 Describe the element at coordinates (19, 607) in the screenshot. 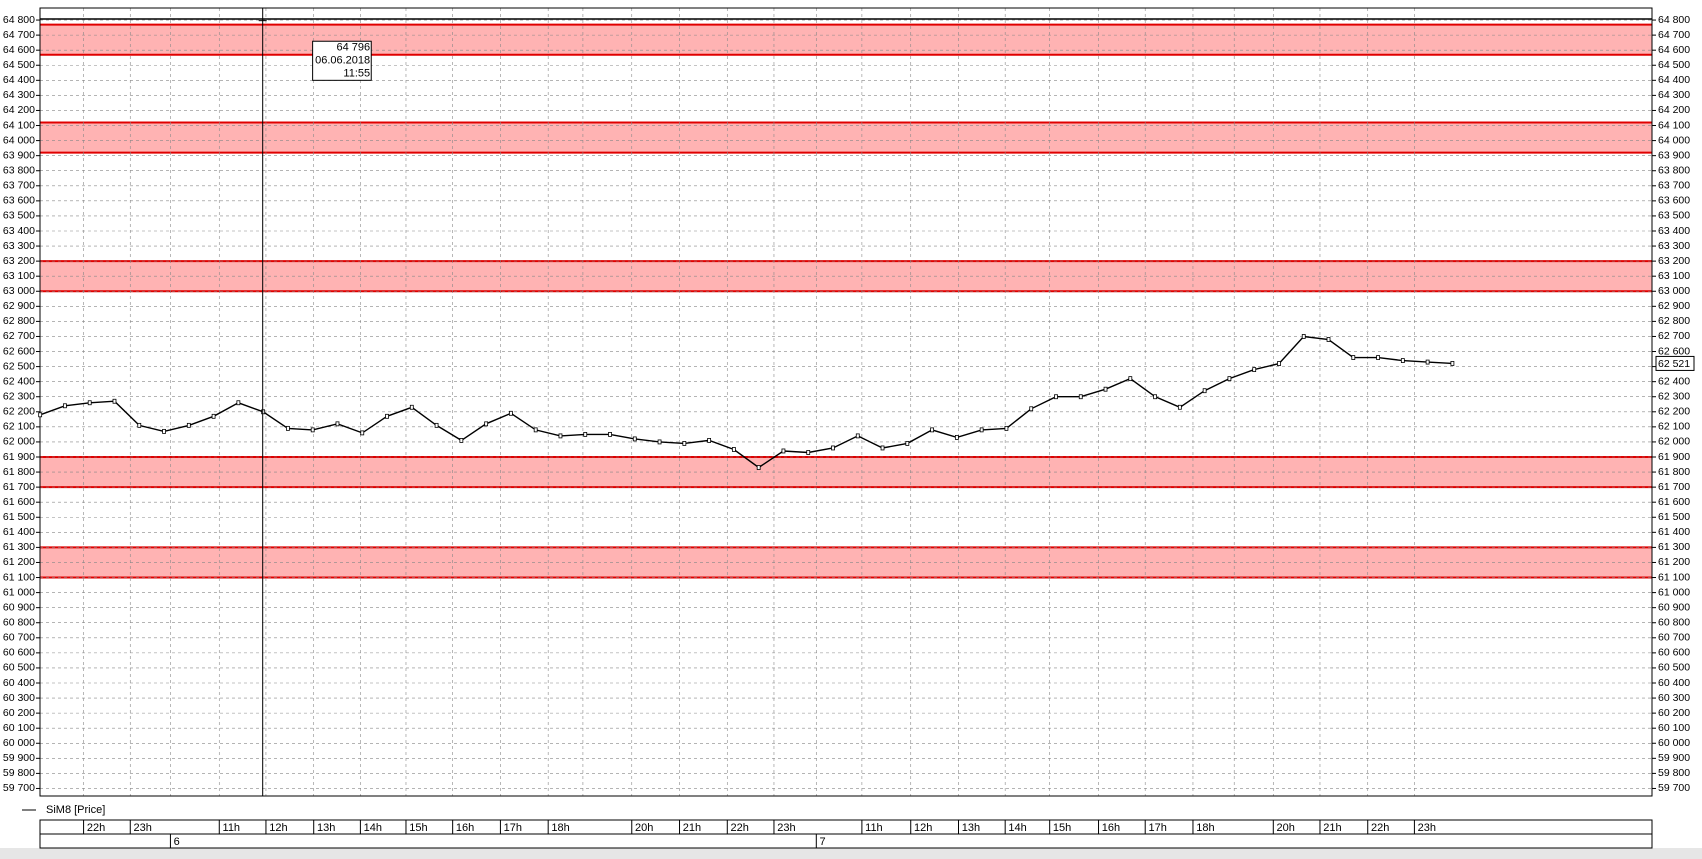

I see `y-tick-label: 60 900` at that location.